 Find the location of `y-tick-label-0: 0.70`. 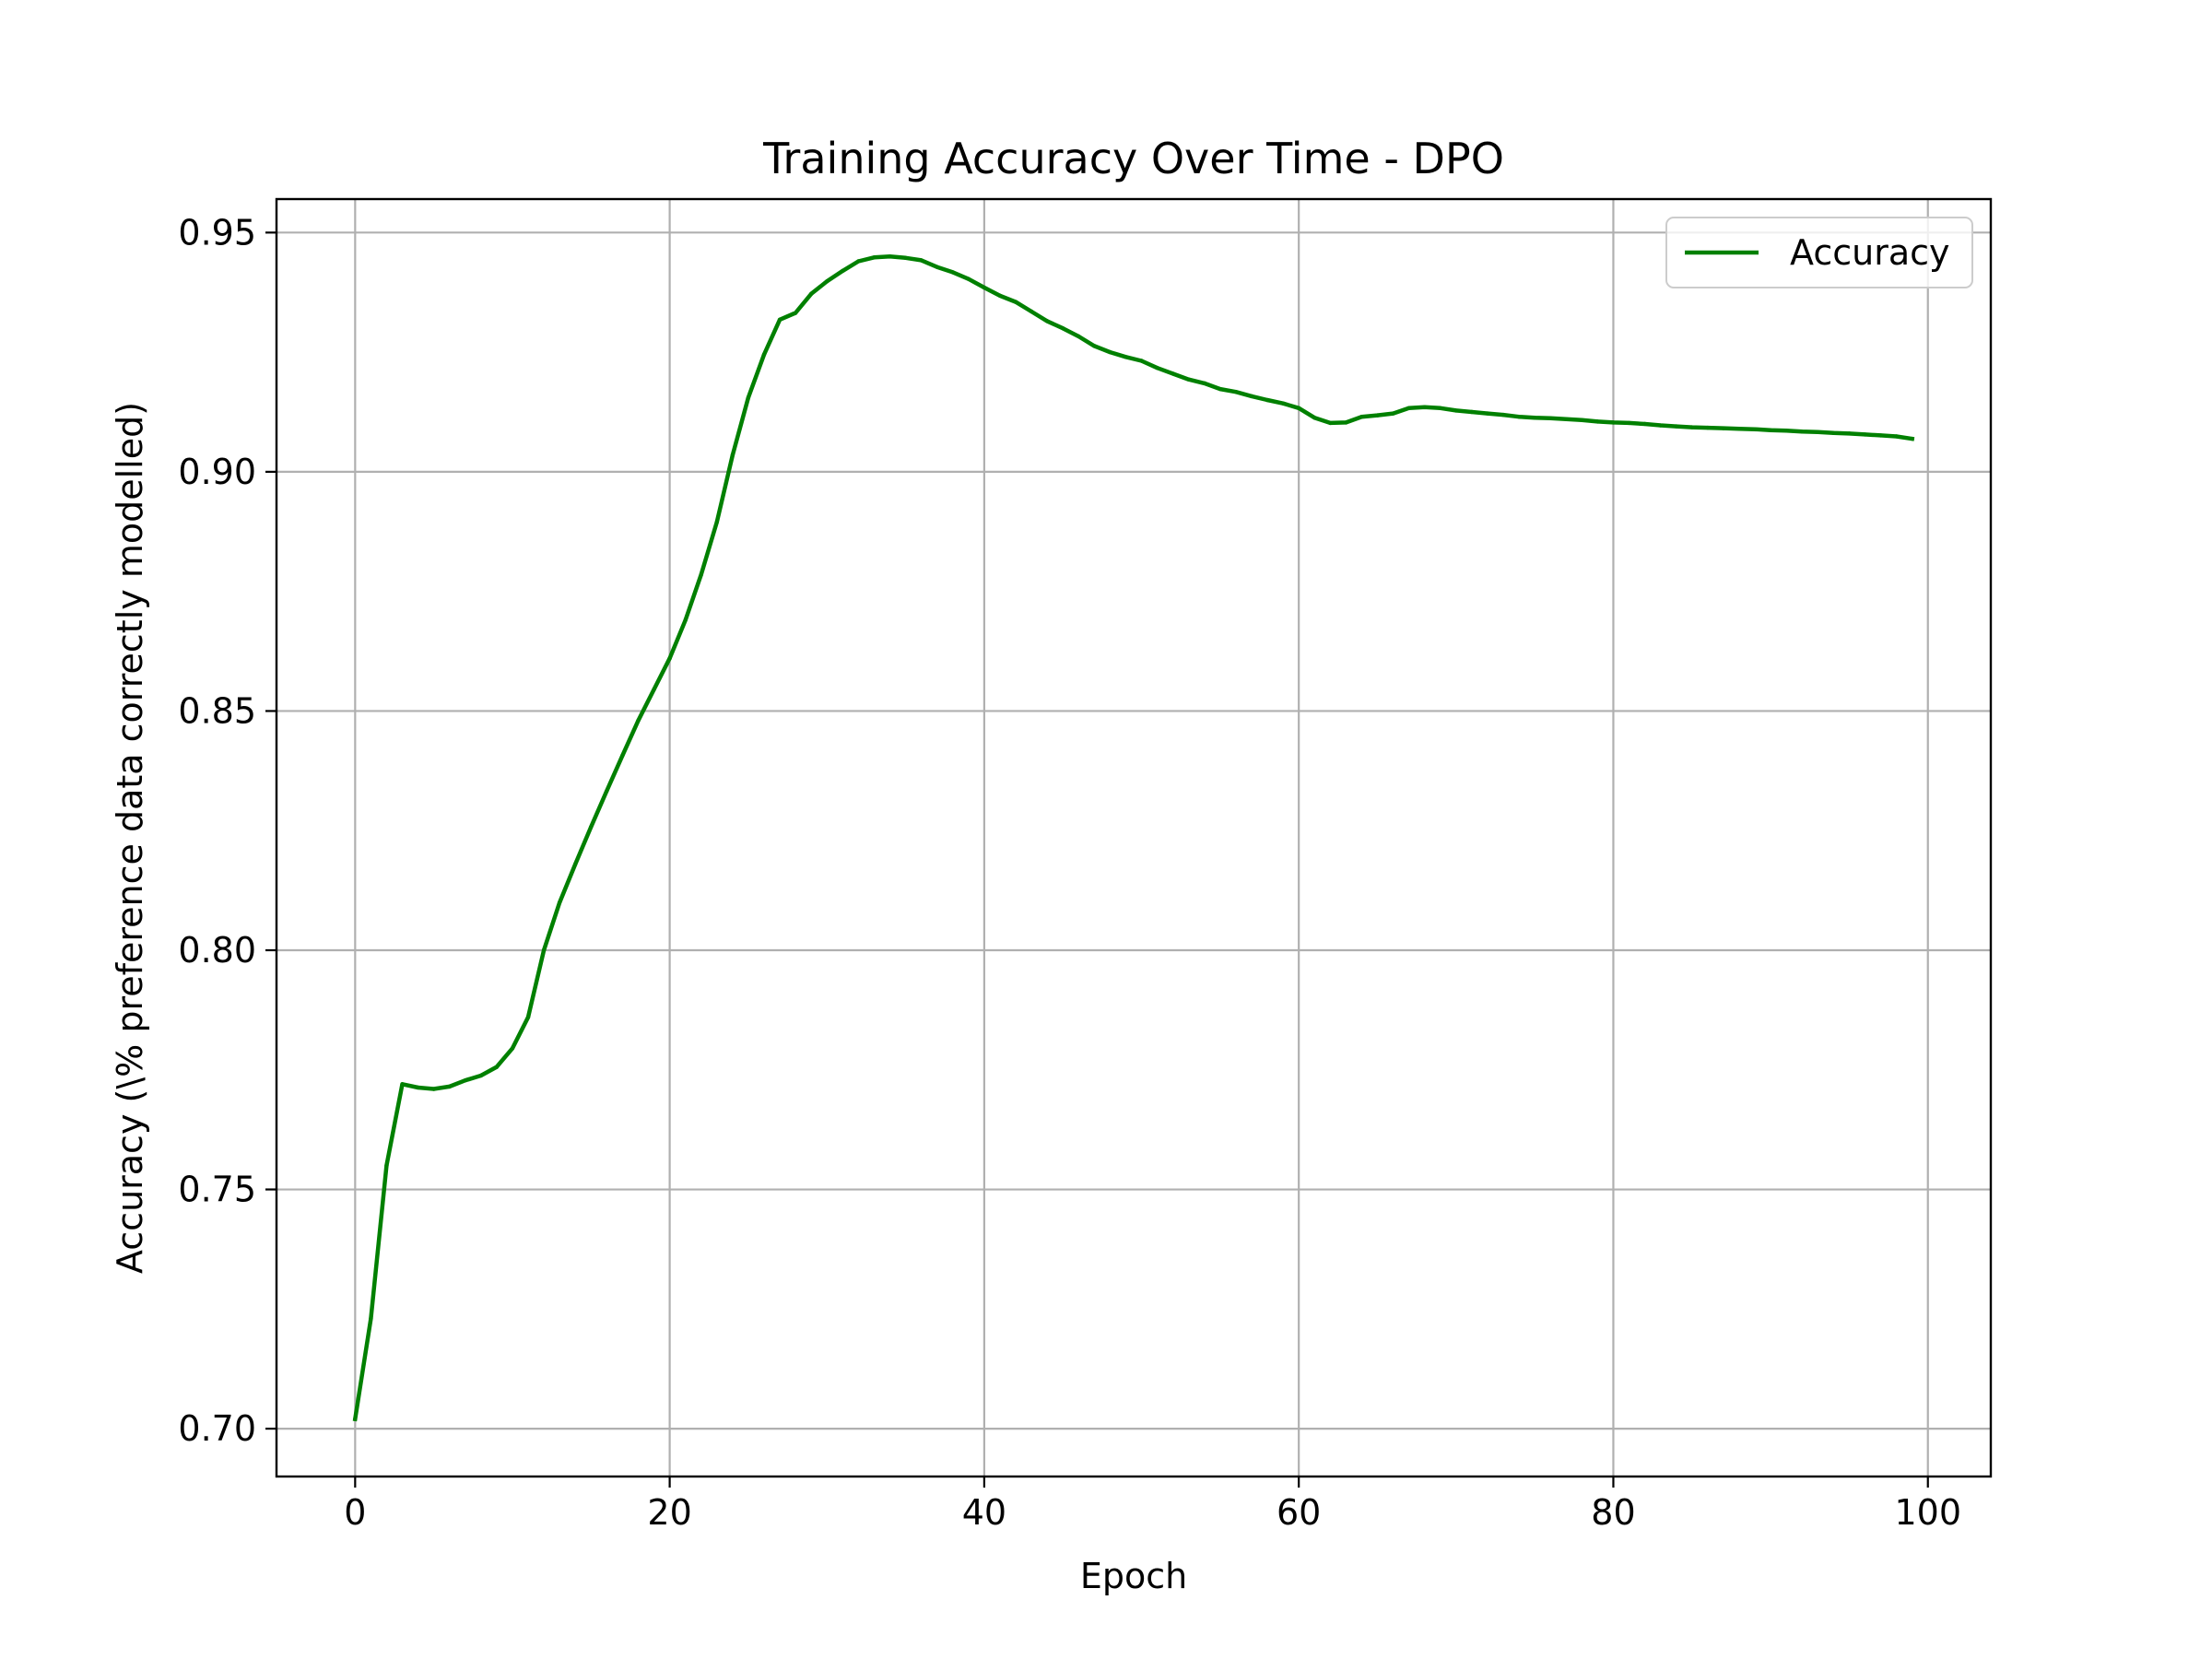

y-tick-label-0: 0.70 is located at coordinates (217, 1428).